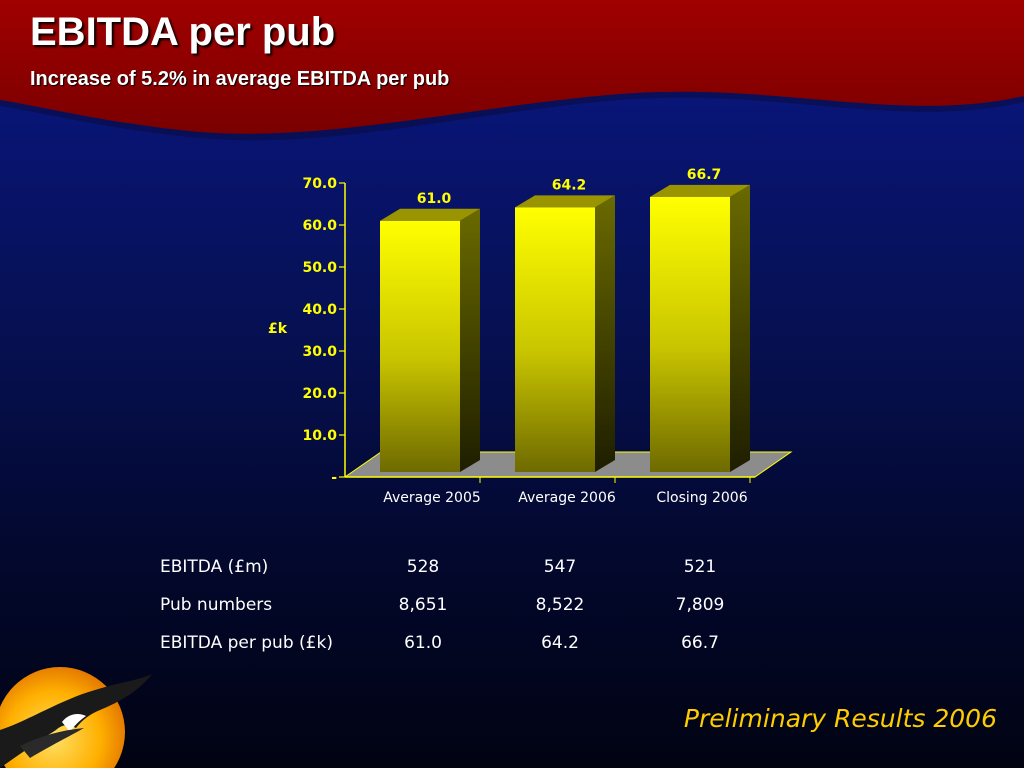  Describe the element at coordinates (214, 567) in the screenshot. I see `row-label: EBITDA (£m)` at that location.